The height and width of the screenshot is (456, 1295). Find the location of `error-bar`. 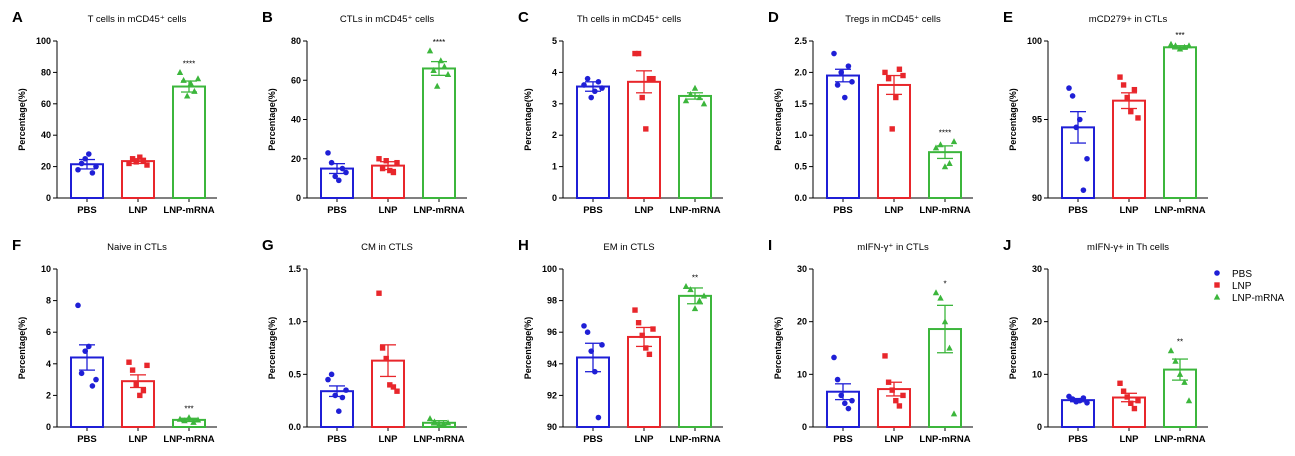

error-bar is located at coordinates (945, 329).